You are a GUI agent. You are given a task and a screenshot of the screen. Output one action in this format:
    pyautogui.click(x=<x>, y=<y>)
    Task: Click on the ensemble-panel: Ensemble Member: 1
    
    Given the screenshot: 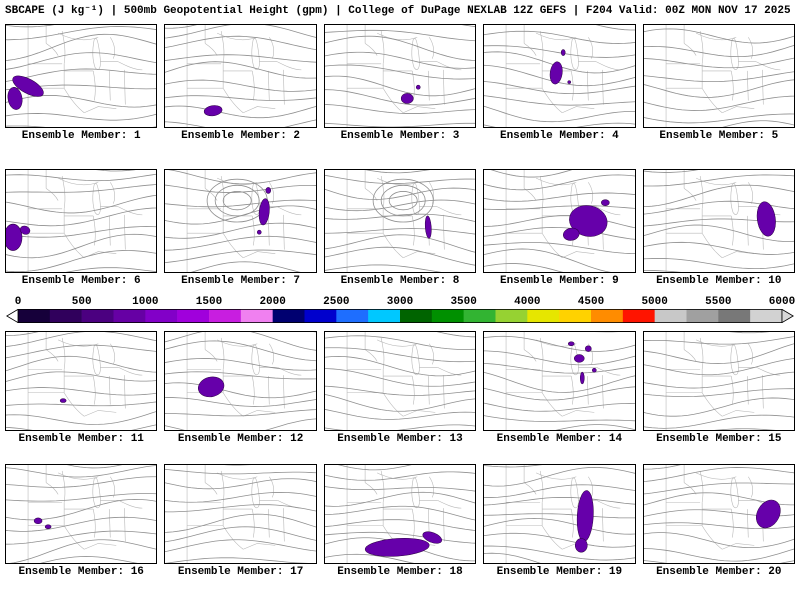 What is the action you would take?
    pyautogui.click(x=81, y=83)
    